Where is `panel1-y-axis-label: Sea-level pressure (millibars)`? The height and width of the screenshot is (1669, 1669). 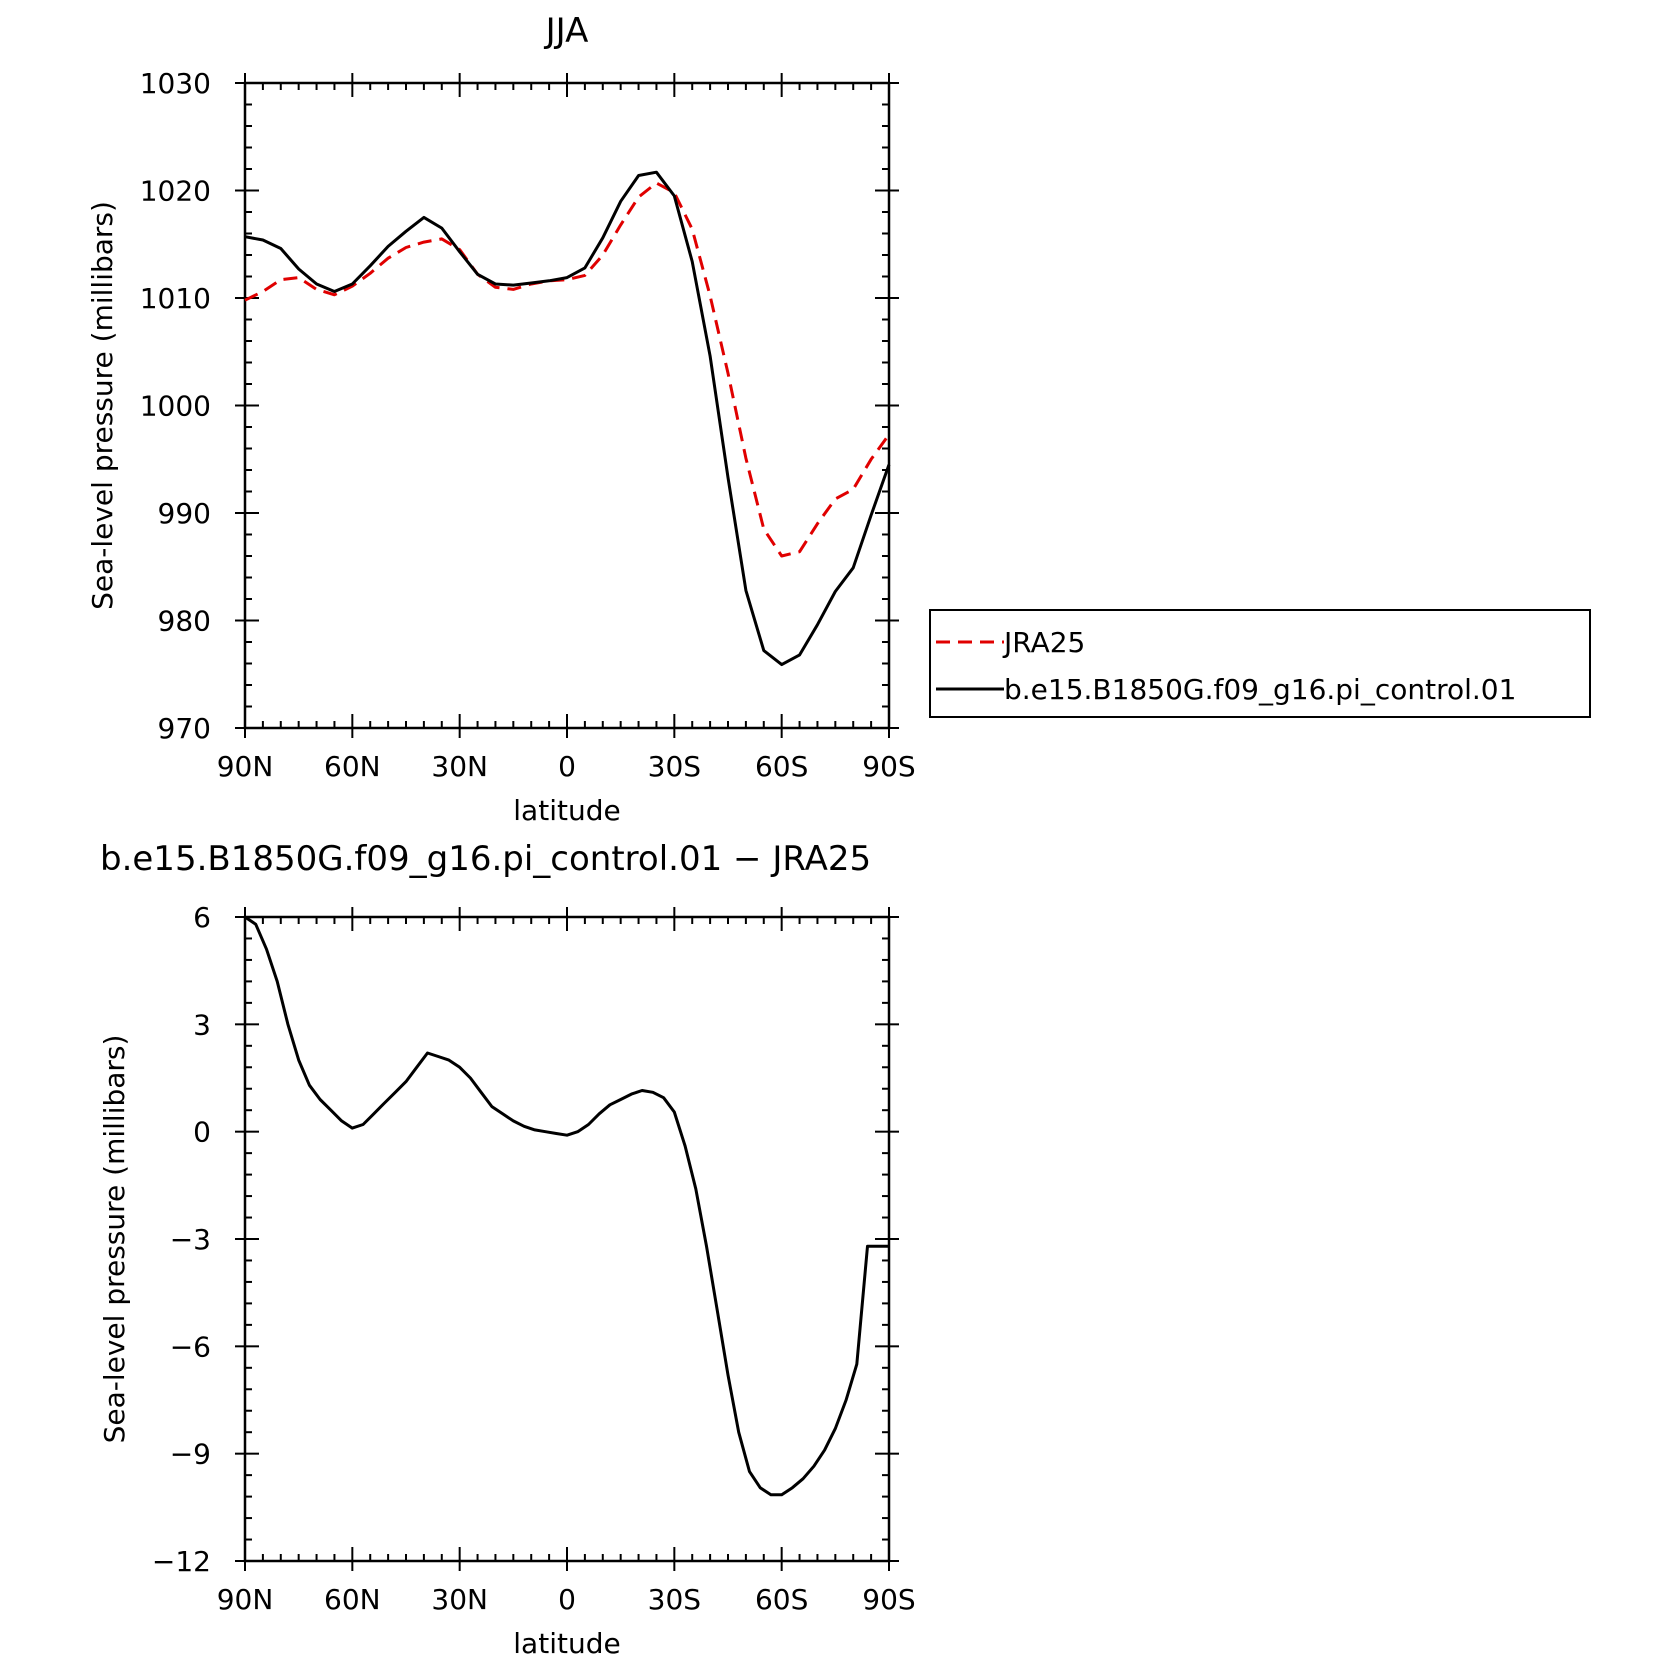 panel1-y-axis-label: Sea-level pressure (millibars) is located at coordinates (102, 405).